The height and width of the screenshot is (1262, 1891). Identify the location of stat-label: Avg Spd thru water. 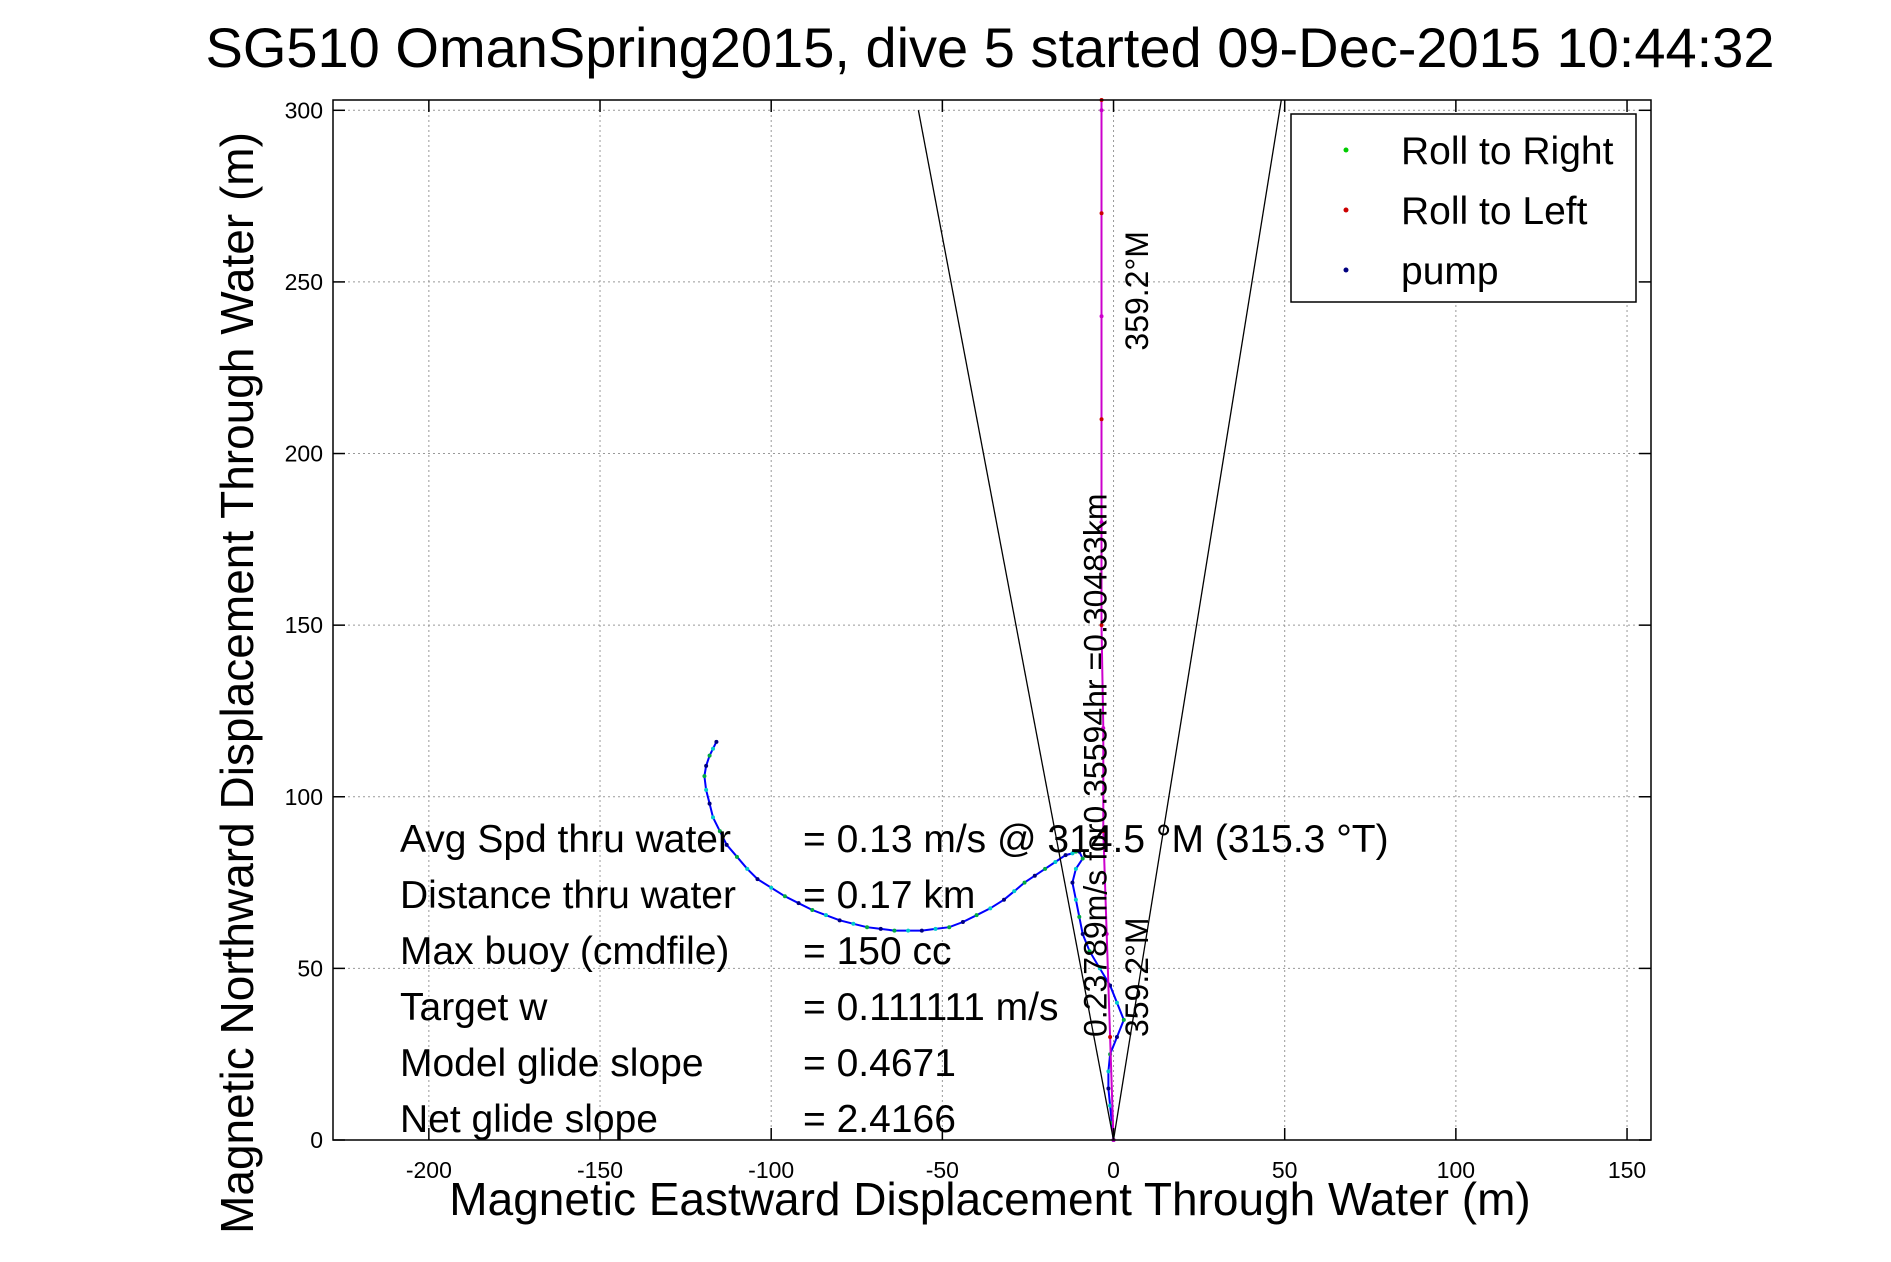
(565, 839).